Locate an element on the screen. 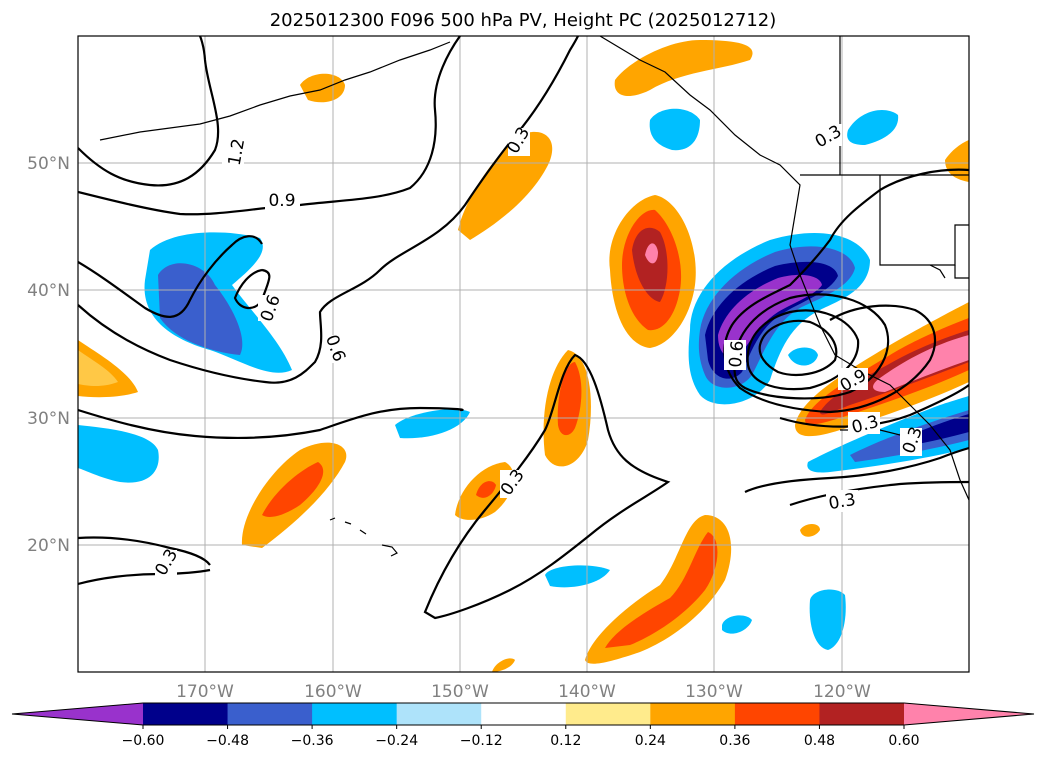 The height and width of the screenshot is (765, 1047). colorbar-tick-label: 0.12 is located at coordinates (565, 741).